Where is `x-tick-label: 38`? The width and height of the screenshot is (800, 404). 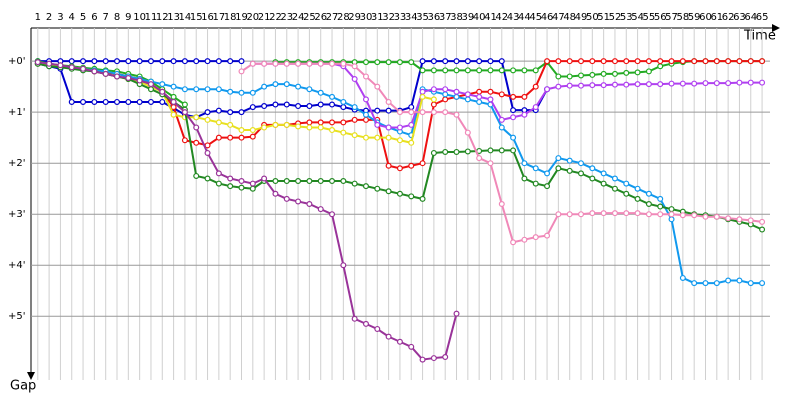
x-tick-label: 38 is located at coordinates (456, 17).